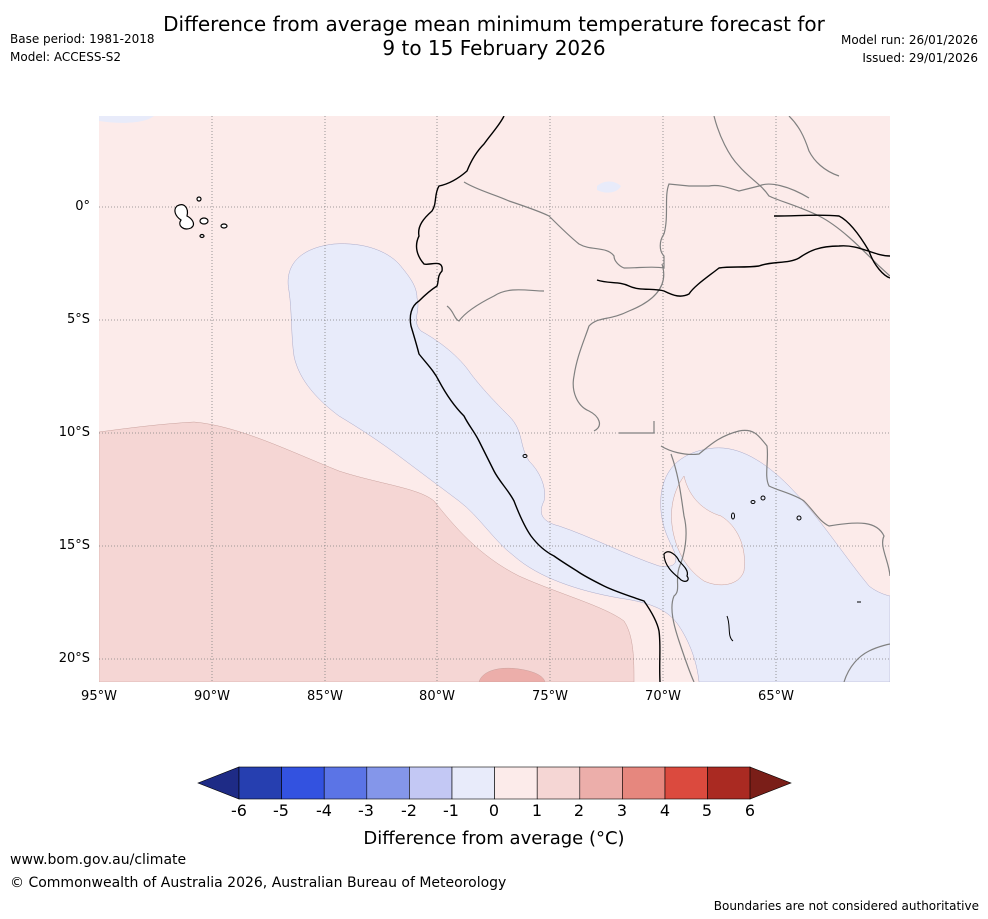 The image size is (988, 919). What do you see at coordinates (743, 255) in the screenshot?
I see `coastline-amazon` at bounding box center [743, 255].